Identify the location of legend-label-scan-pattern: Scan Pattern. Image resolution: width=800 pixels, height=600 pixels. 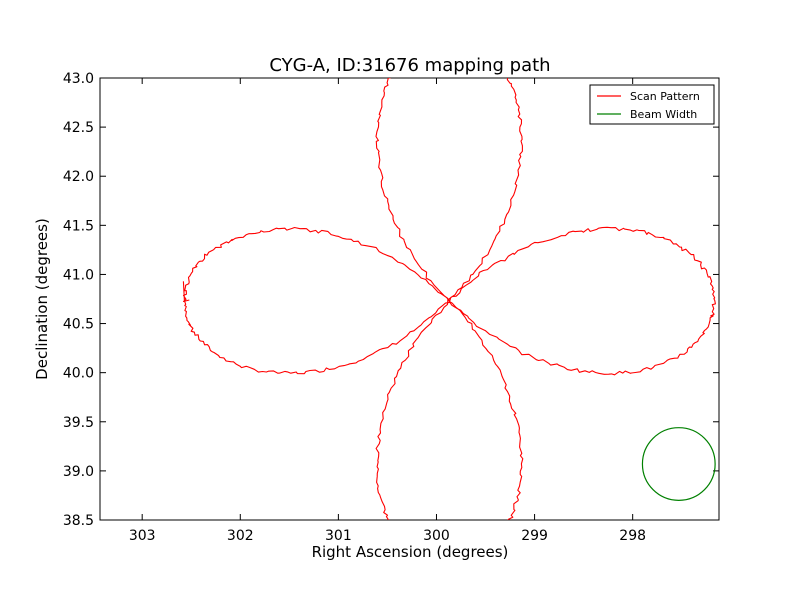
(665, 96).